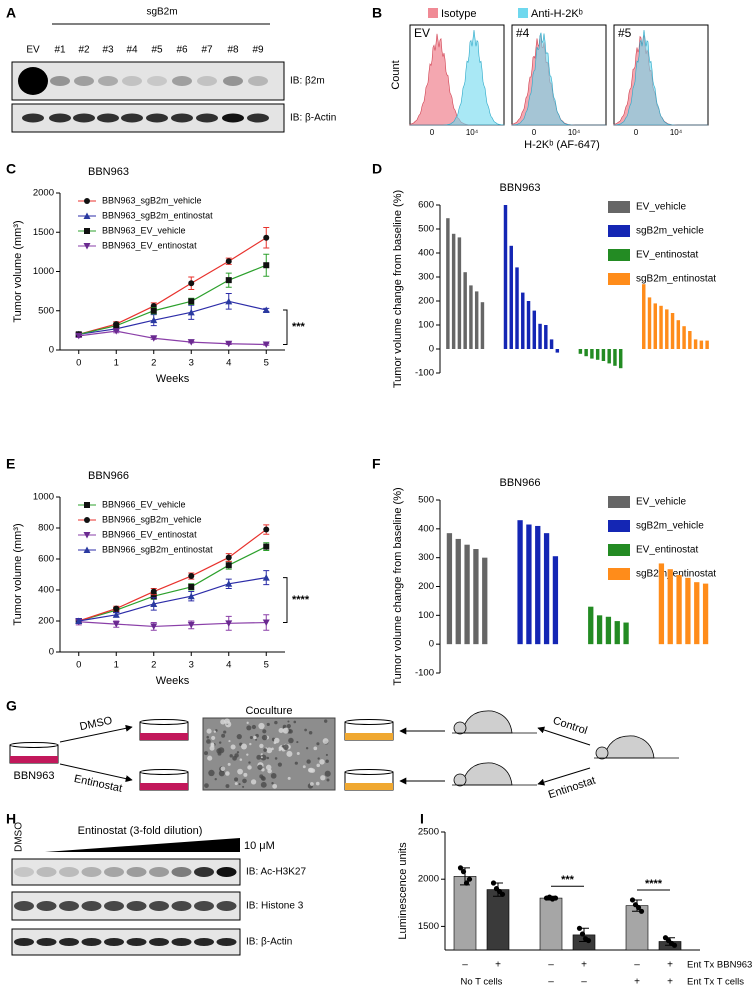 The height and width of the screenshot is (999, 756). I want to click on condition-label: Ent Tx BBN963, so click(719, 965).